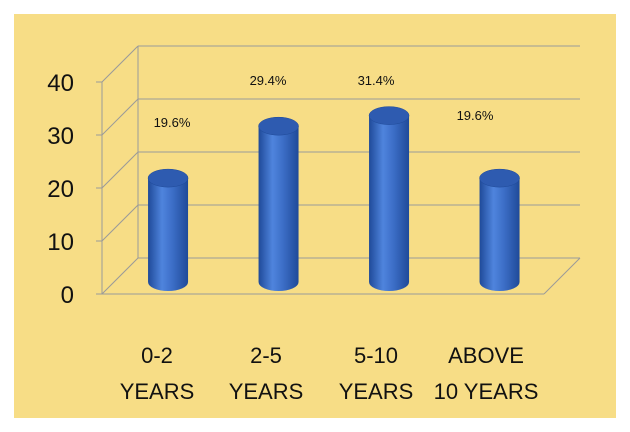  I want to click on y-tick-label: 30, so click(60, 136).